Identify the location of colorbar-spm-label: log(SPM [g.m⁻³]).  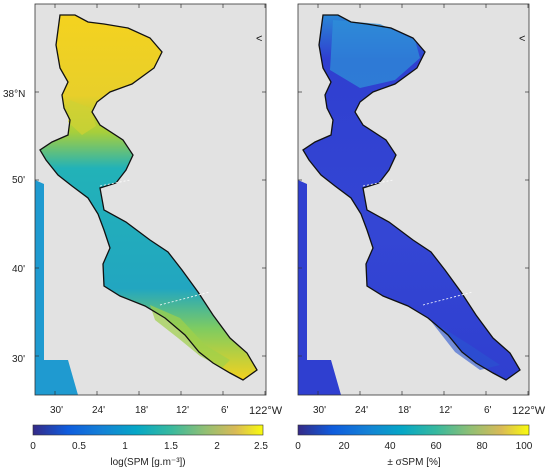
(147, 462).